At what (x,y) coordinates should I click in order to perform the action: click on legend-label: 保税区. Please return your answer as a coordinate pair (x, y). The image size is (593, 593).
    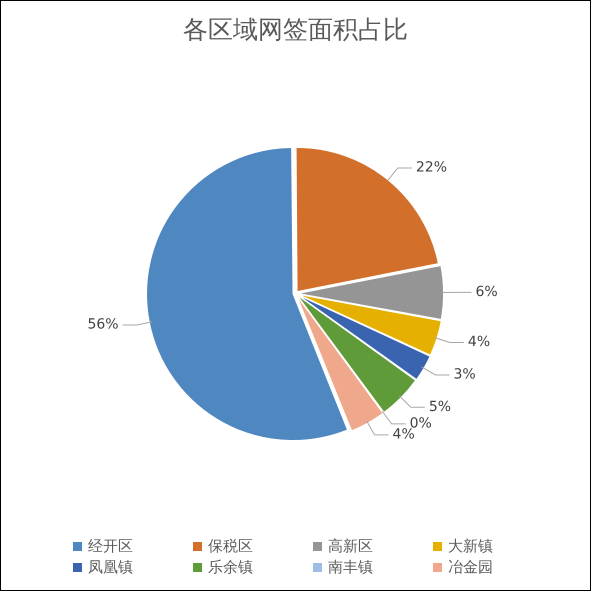
    Looking at the image, I should click on (230, 546).